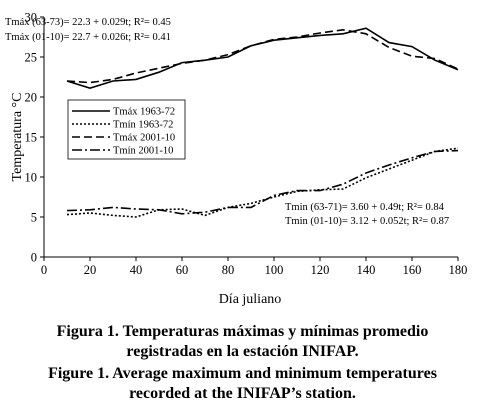 This screenshot has width=485, height=411. Describe the element at coordinates (136, 270) in the screenshot. I see `x-tick-label: 40` at that location.